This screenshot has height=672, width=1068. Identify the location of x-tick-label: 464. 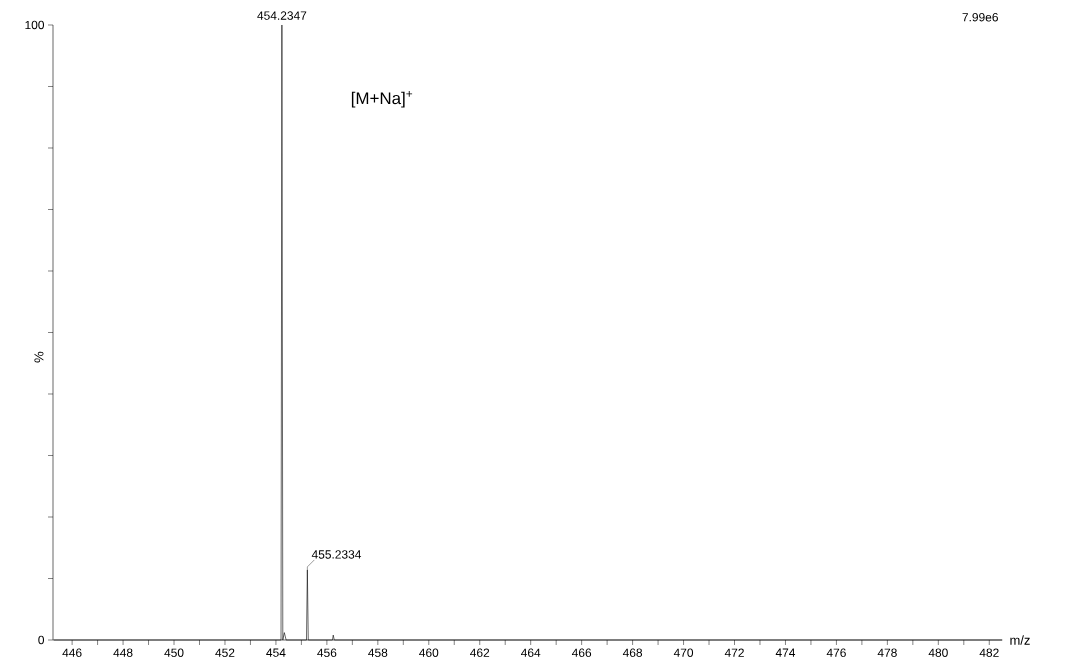
(531, 652).